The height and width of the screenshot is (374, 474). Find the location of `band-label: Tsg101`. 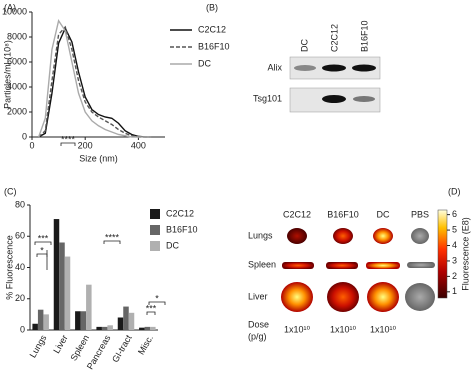

band-label: Tsg101 is located at coordinates (267, 98).